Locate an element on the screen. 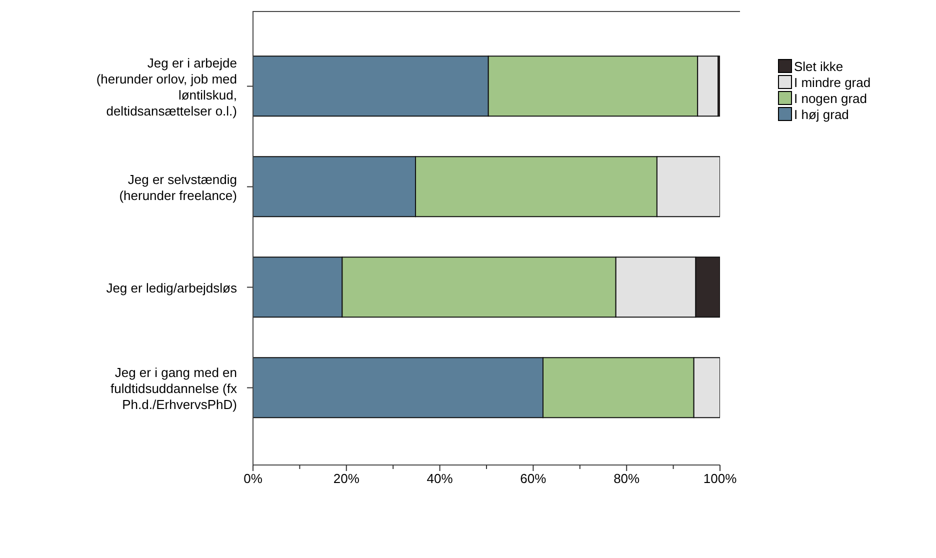  x-tick-label: 100% is located at coordinates (720, 478).